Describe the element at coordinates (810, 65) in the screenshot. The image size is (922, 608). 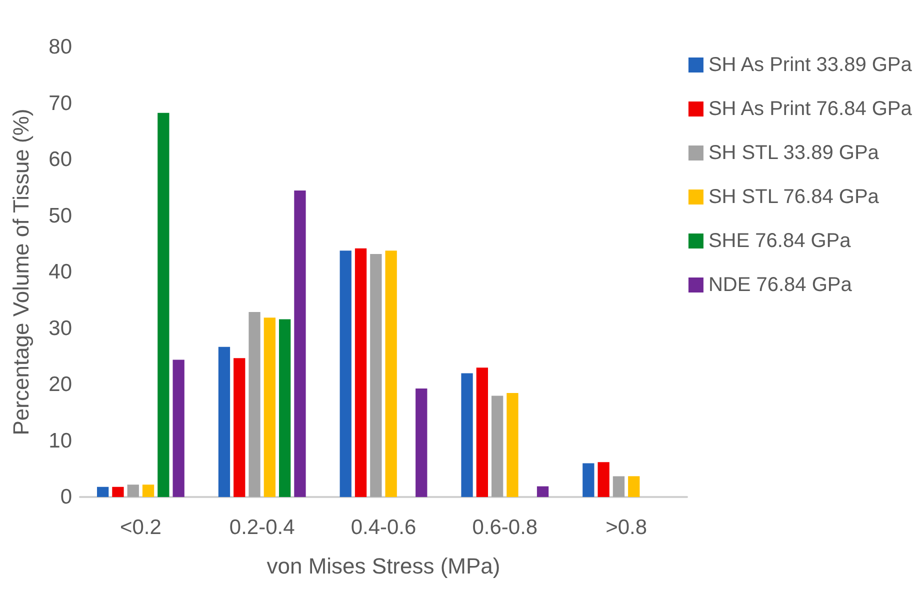
I see `legend-label: SH As Print 33.89 GPa` at that location.